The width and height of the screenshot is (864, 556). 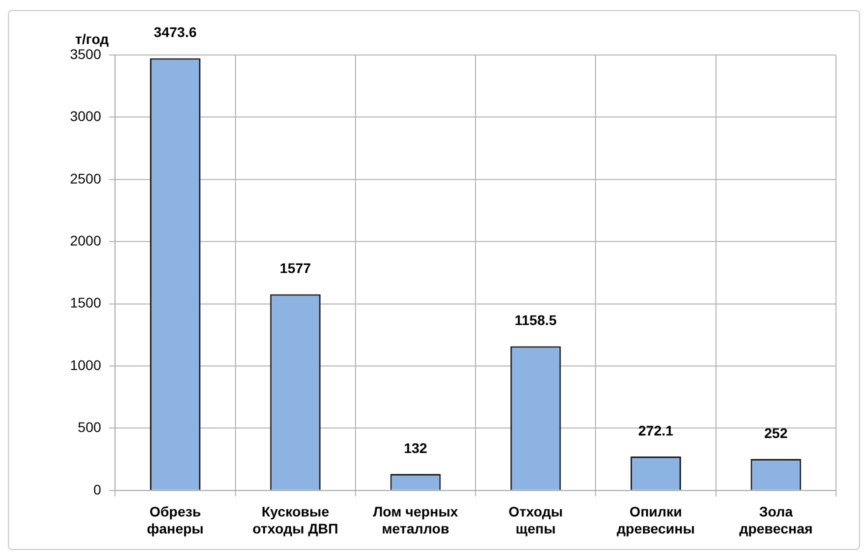 I want to click on x-tick-label: Лом черных металлов, so click(x=415, y=520).